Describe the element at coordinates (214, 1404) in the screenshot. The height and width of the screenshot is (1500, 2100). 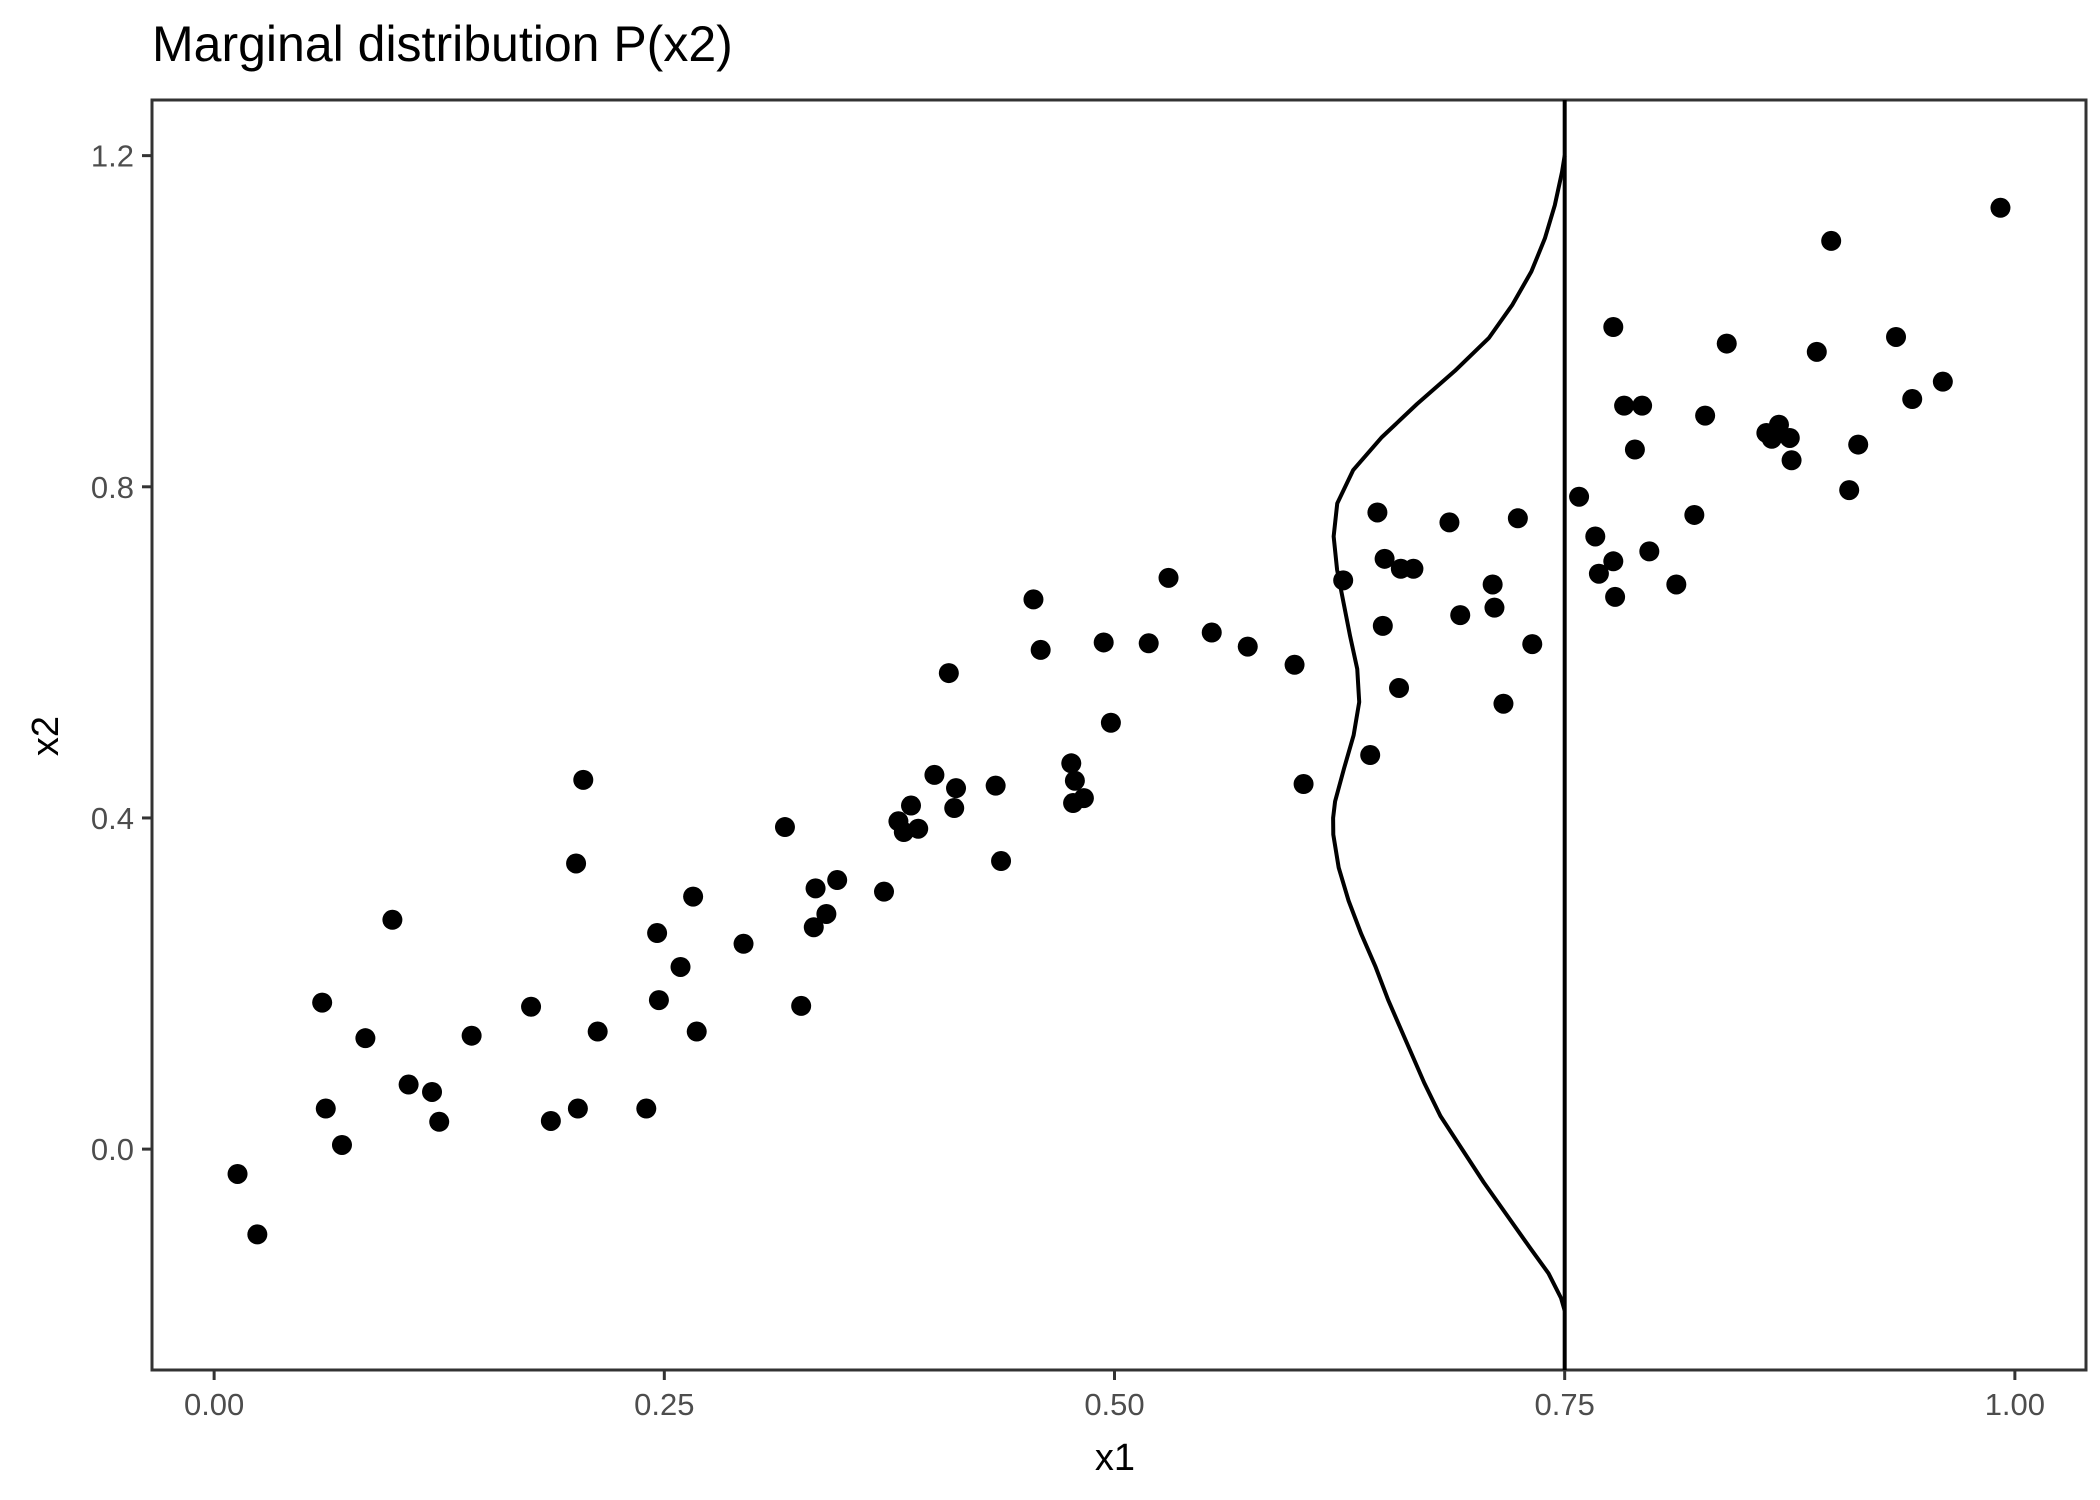
I see `x-tick-label: 0.00` at that location.